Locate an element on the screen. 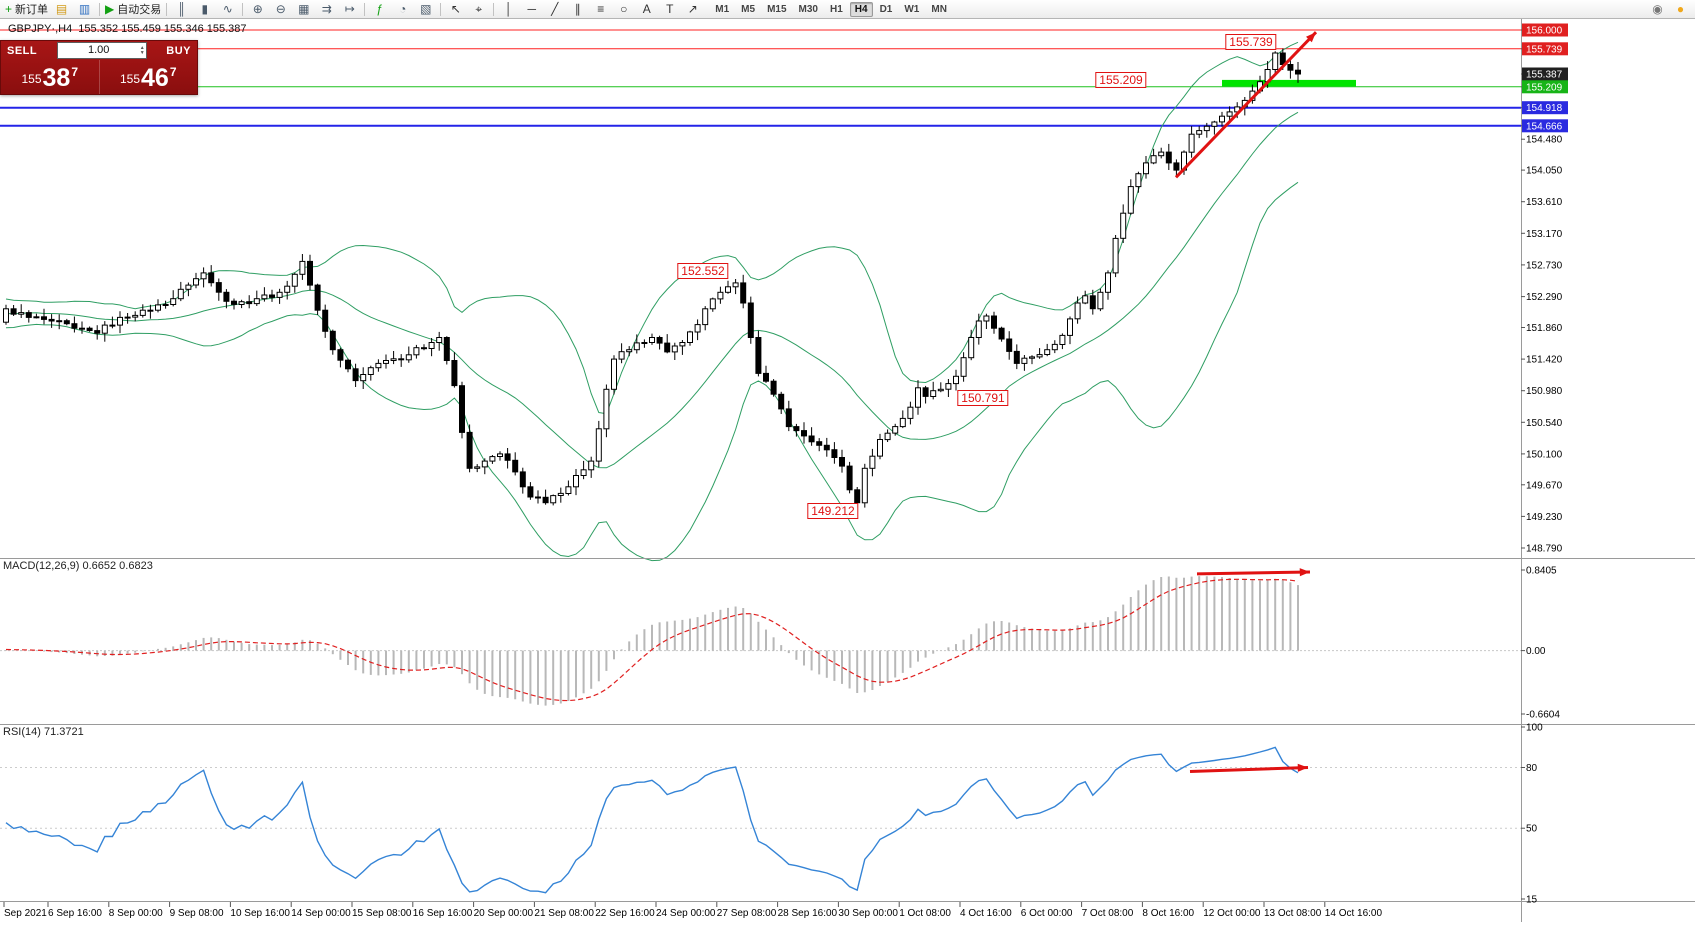 The height and width of the screenshot is (938, 1695). auto-scroll-icon: ⇉ is located at coordinates (326, 9).